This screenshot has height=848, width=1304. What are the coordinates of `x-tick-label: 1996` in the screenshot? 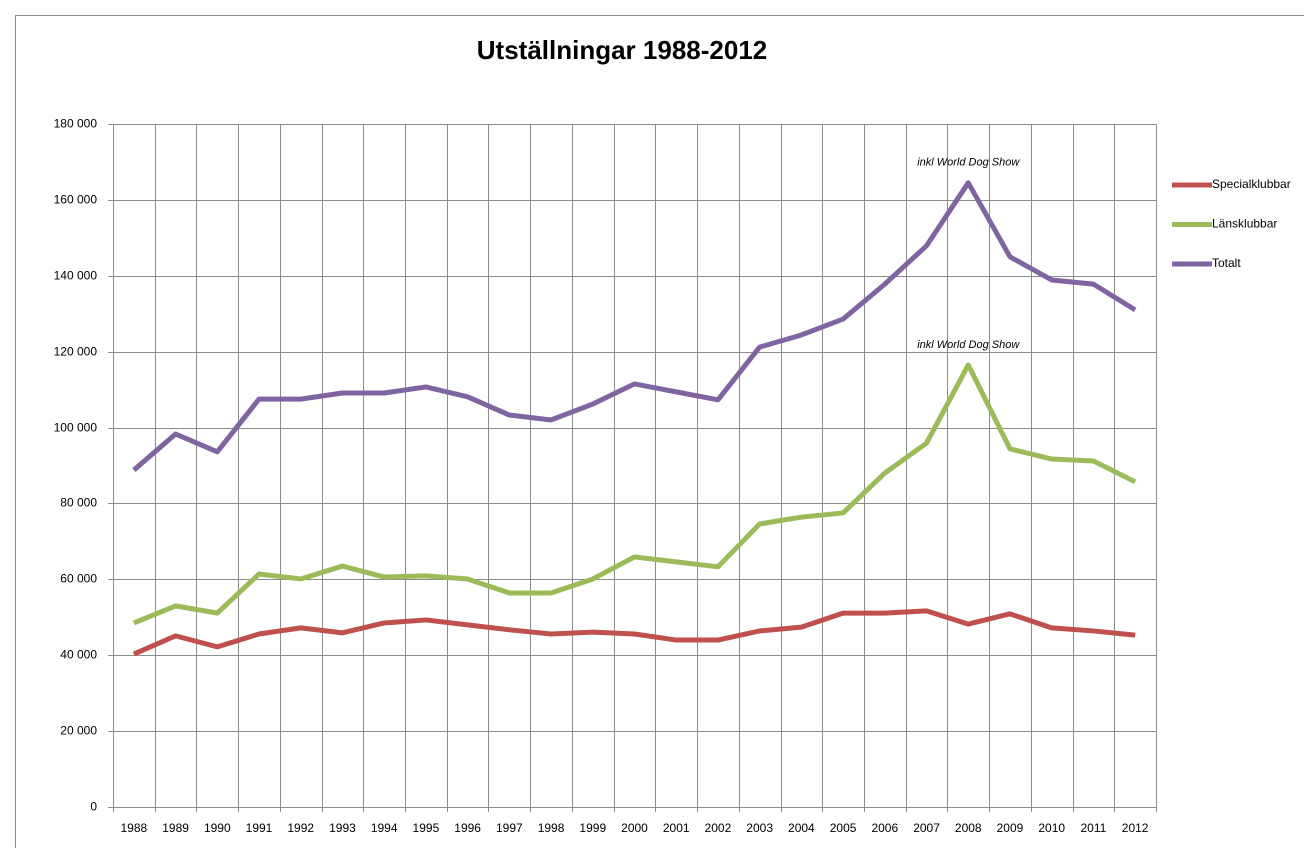 It's located at (467, 828).